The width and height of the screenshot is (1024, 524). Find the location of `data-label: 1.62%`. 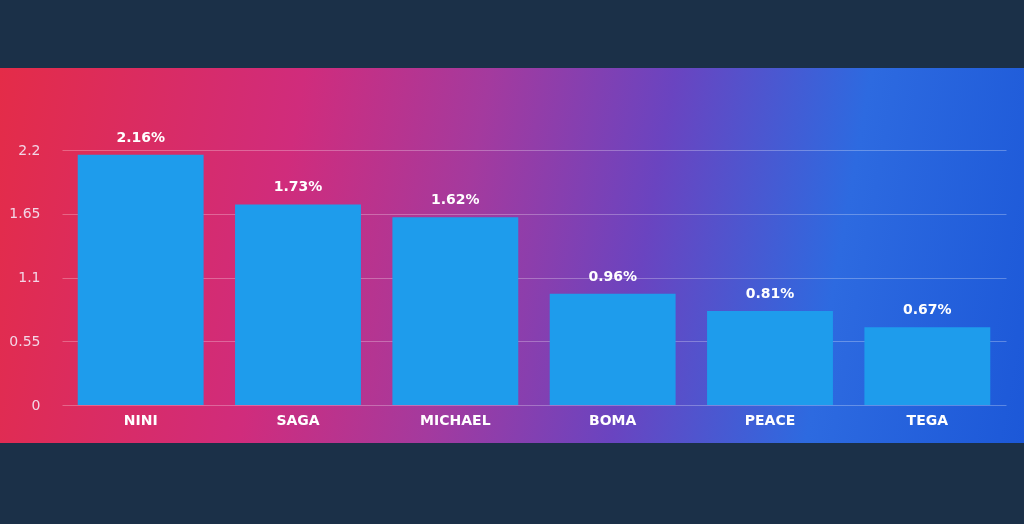

data-label: 1.62% is located at coordinates (455, 199).